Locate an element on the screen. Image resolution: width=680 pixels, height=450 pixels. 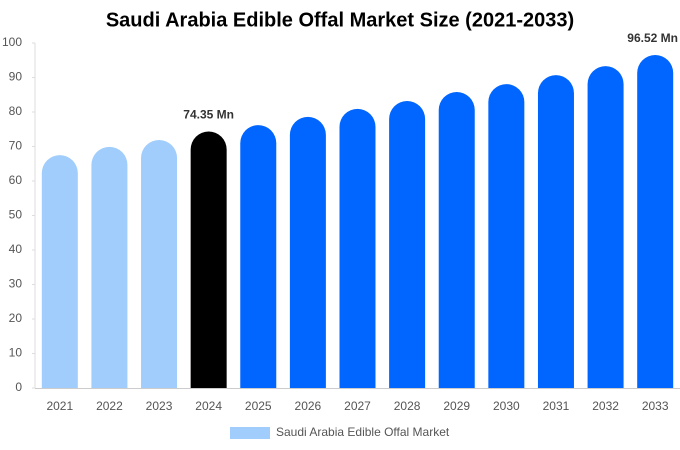
value-label: 96.52 Mn is located at coordinates (652, 38).